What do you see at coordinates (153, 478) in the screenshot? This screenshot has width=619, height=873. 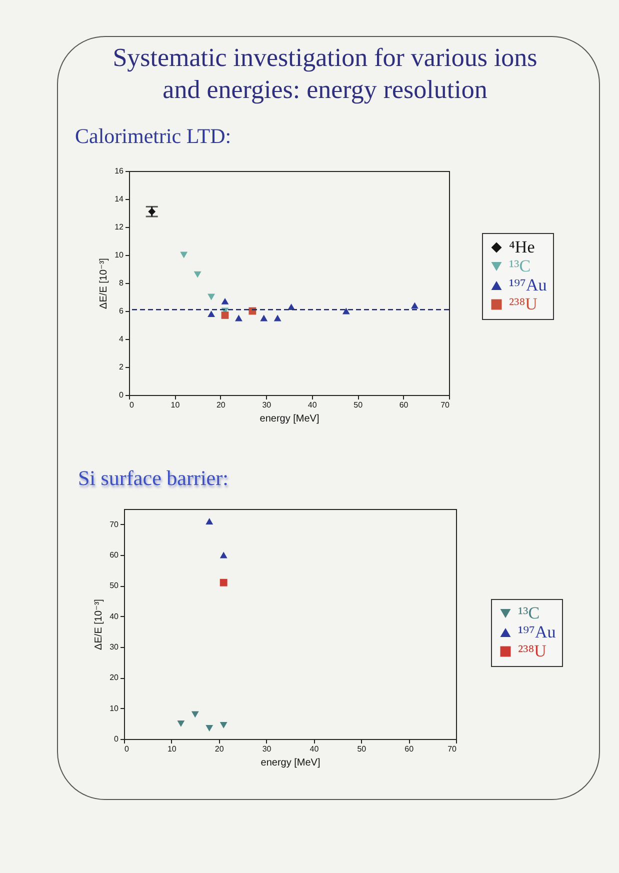 I see `chart-title: Si surface barrier:` at bounding box center [153, 478].